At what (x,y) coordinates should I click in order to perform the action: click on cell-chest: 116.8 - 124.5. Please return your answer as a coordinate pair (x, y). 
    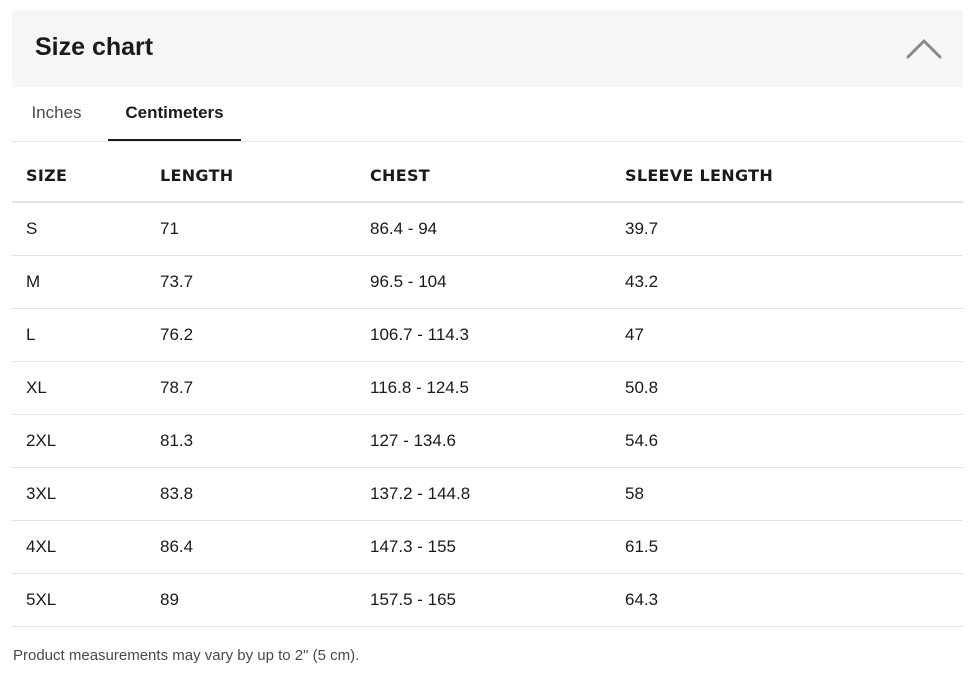
    Looking at the image, I should click on (483, 388).